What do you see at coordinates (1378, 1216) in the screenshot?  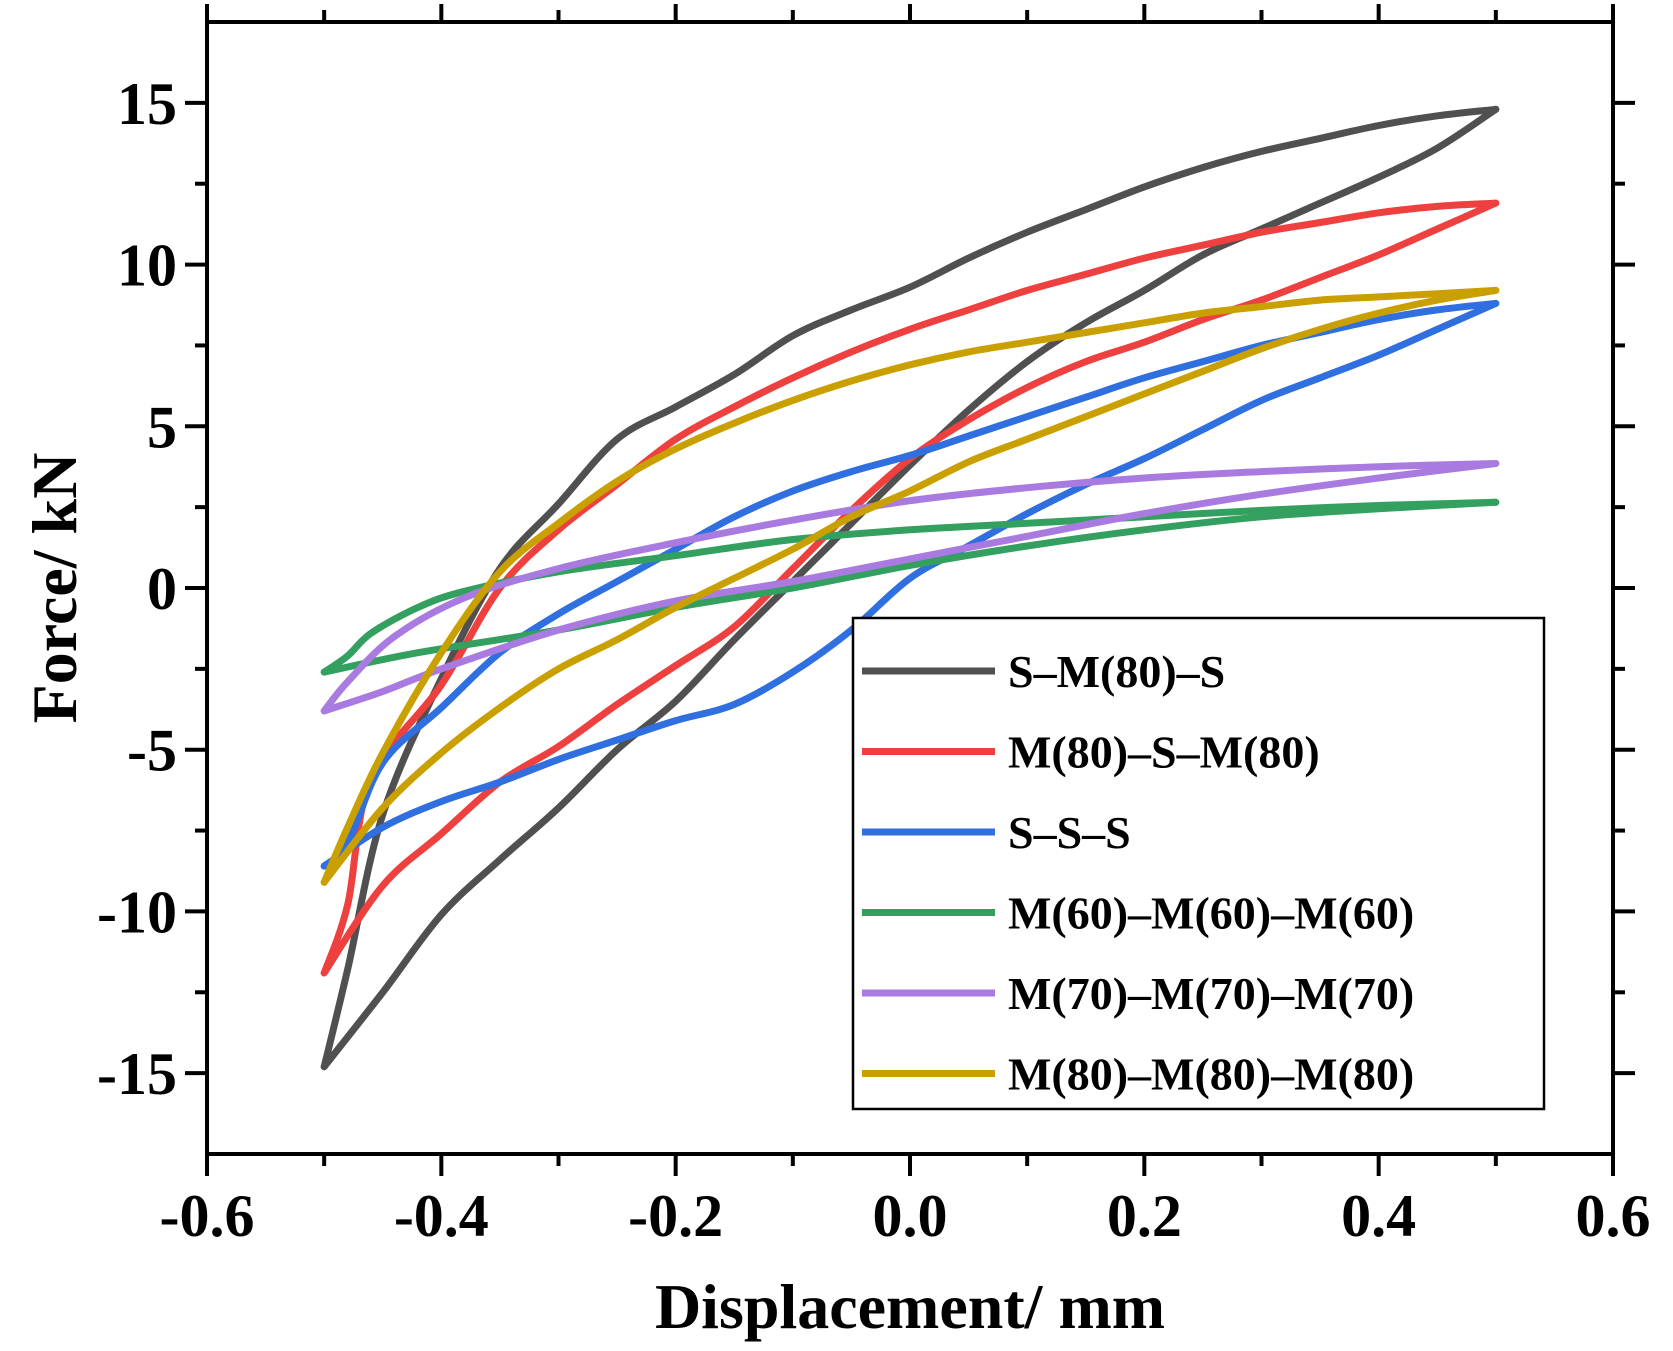 I see `x-tick-label: 0.4` at bounding box center [1378, 1216].